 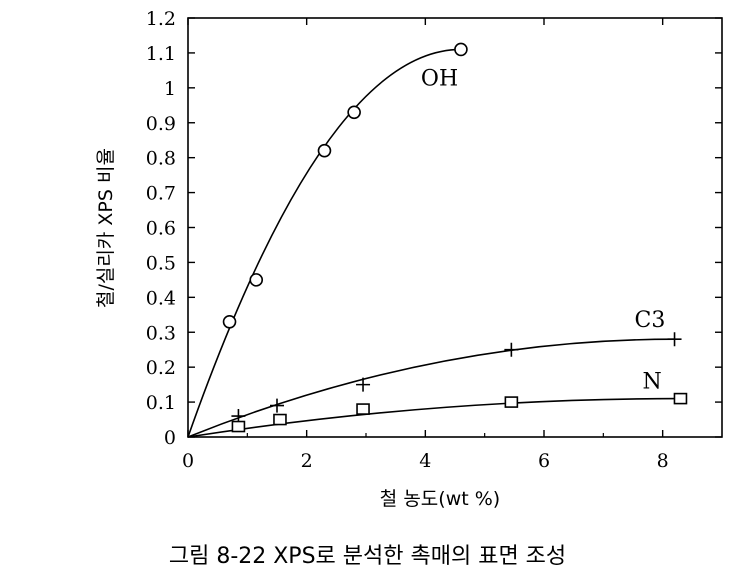 What do you see at coordinates (161, 159) in the screenshot?
I see `y-tick-label: 0.8` at bounding box center [161, 159].